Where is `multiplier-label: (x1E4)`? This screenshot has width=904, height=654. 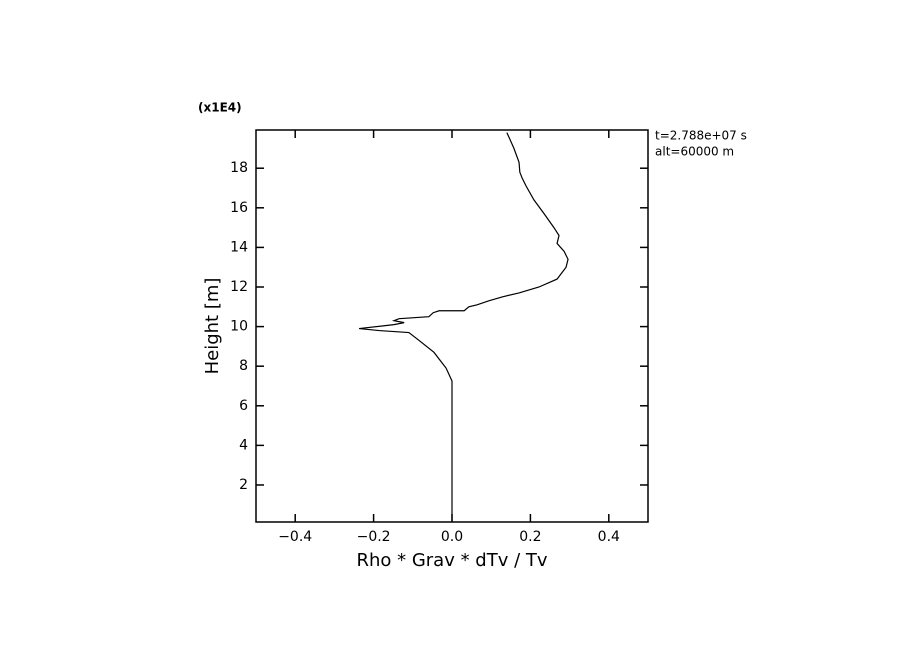 multiplier-label: (x1E4) is located at coordinates (220, 108).